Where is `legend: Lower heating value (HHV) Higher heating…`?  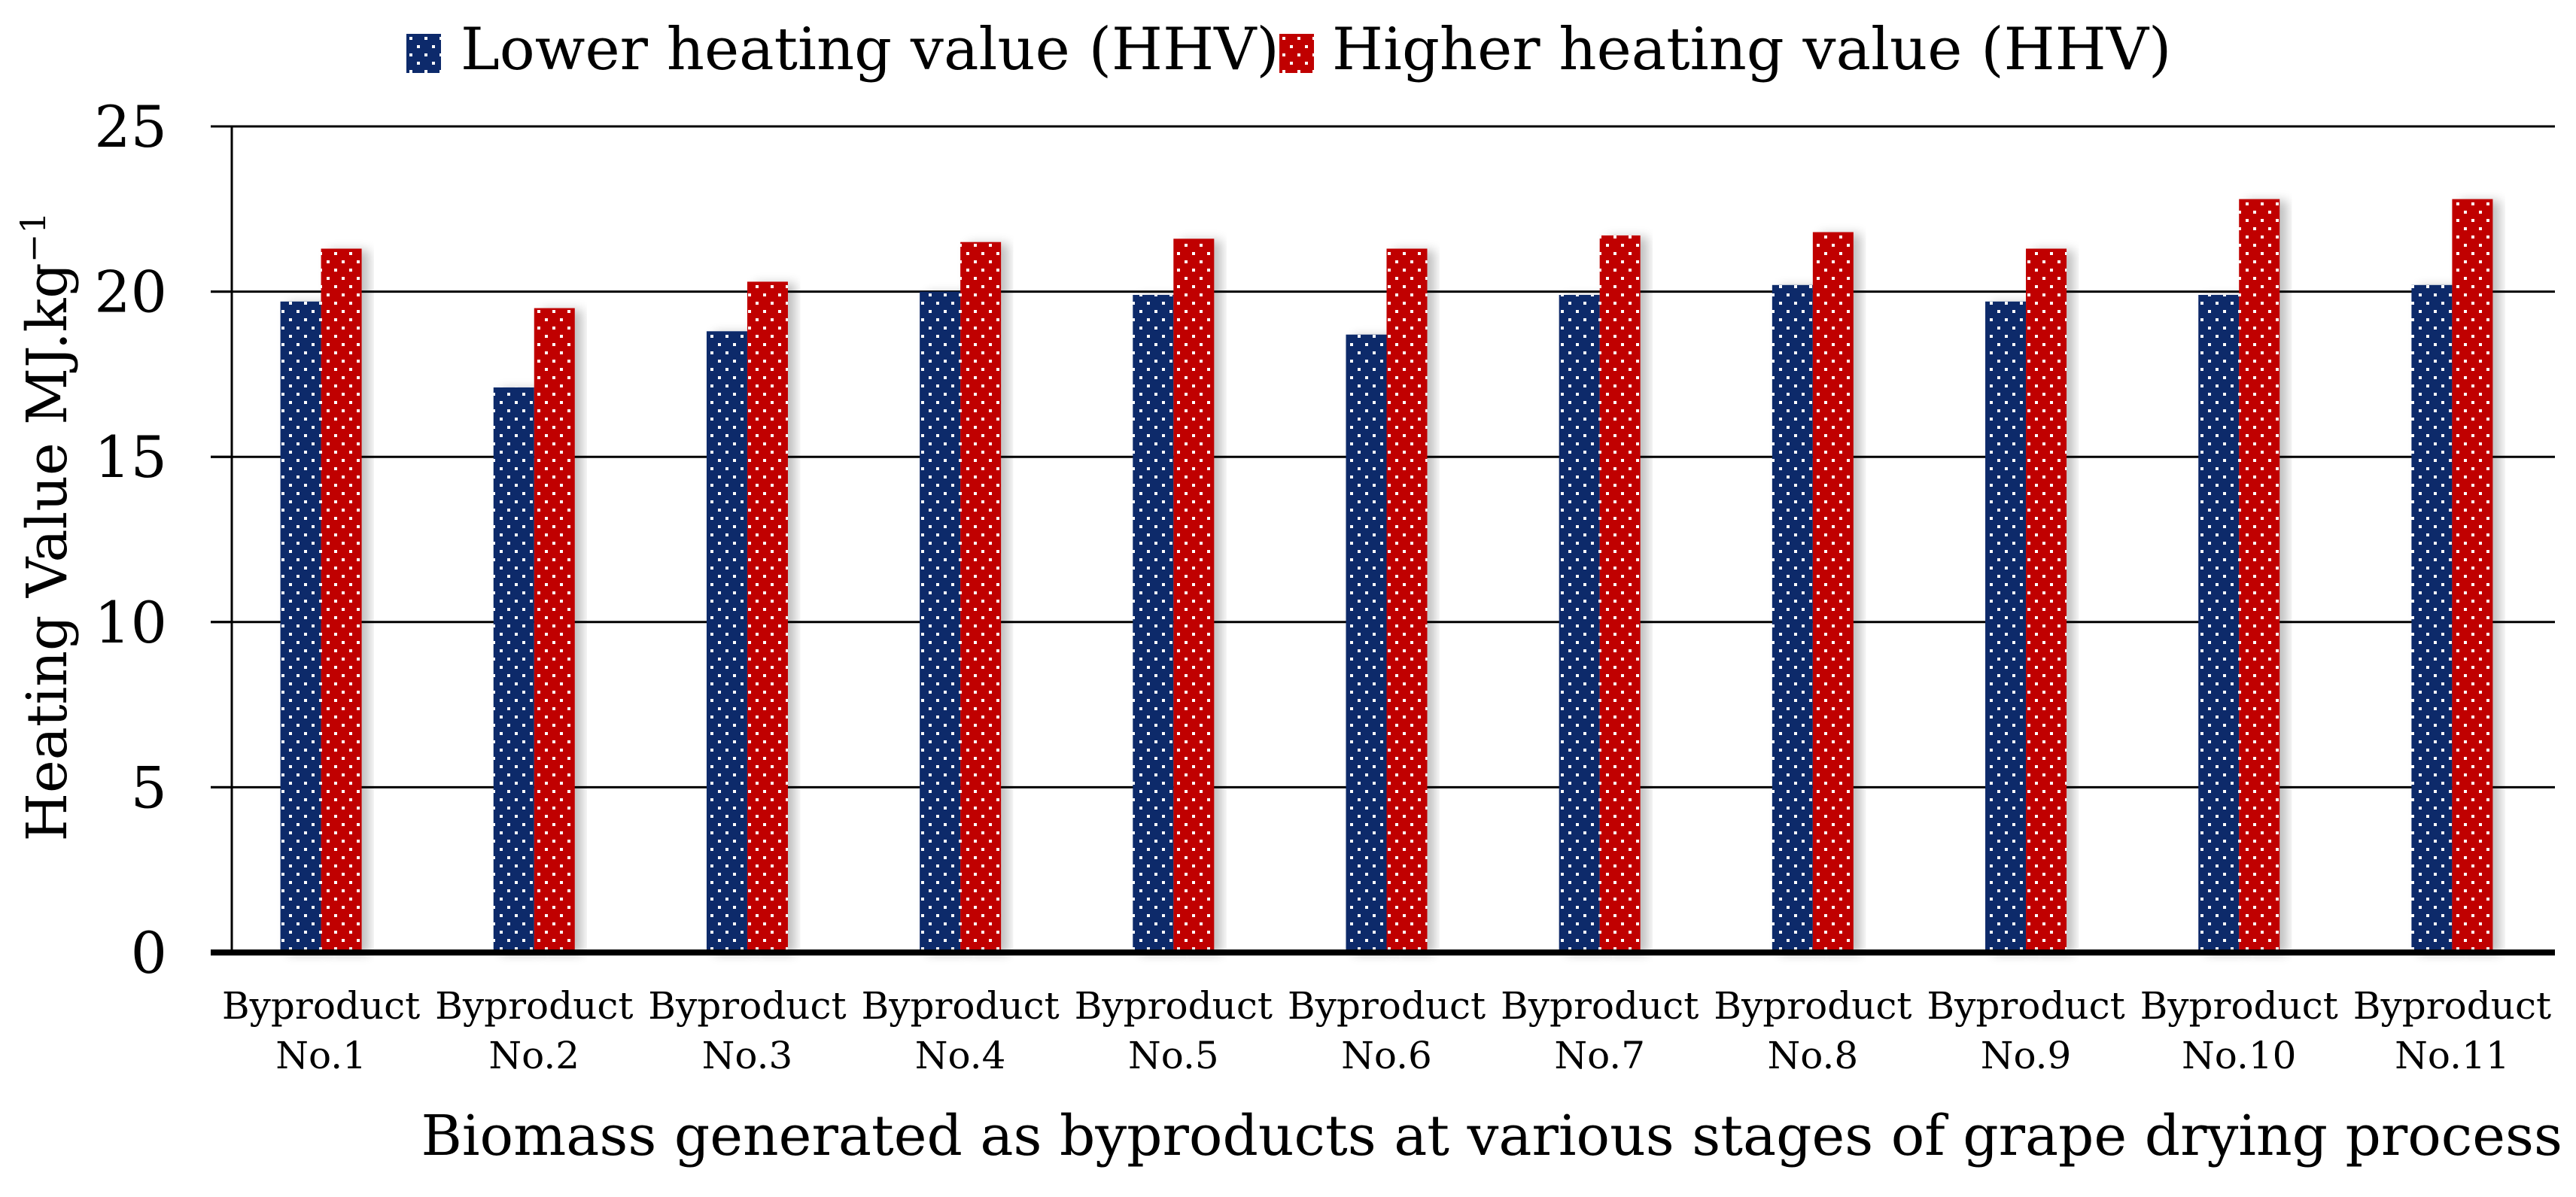 legend: Lower heating value (HHV) Higher heating… is located at coordinates (1288, 50).